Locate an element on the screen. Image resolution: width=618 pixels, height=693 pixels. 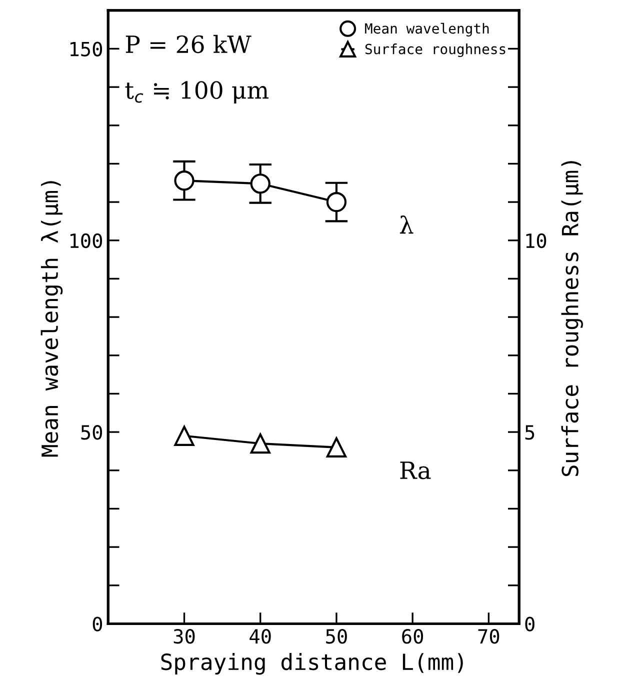
x-tick-label: 40 is located at coordinates (260, 636).